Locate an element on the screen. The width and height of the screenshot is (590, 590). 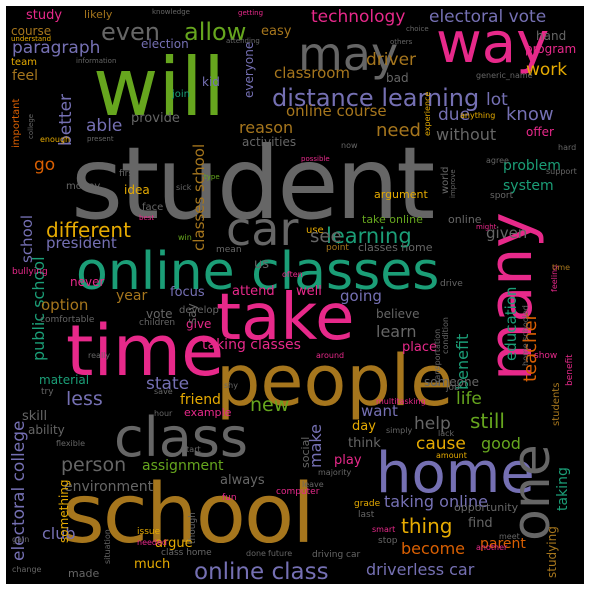
word-need: need is located at coordinates (398, 130).